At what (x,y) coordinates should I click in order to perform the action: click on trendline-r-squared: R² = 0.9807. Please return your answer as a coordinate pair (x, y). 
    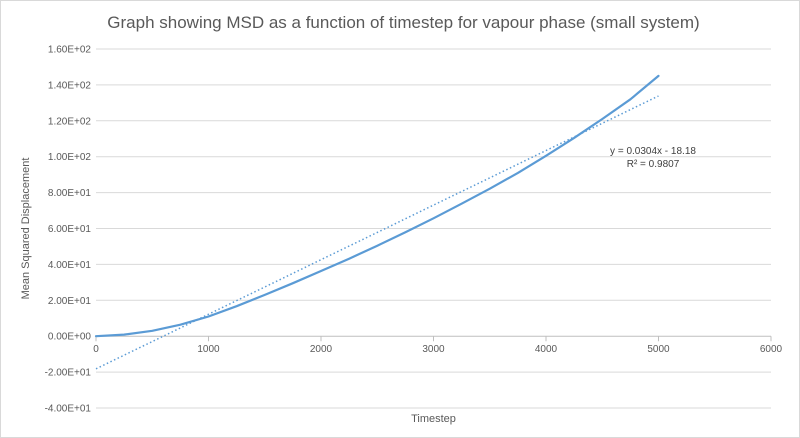
    Looking at the image, I should click on (653, 164).